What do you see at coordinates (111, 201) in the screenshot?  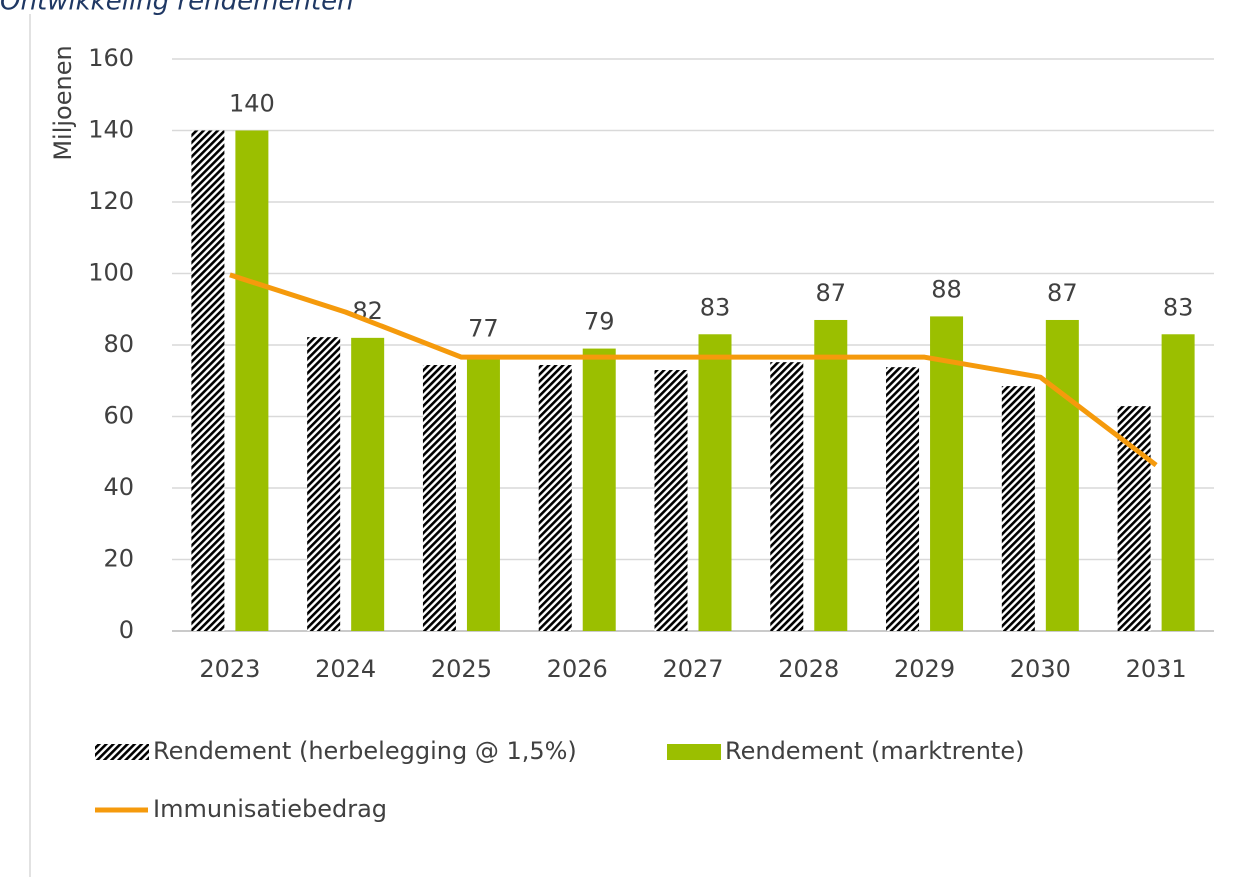 I see `y-tick-label: 120` at bounding box center [111, 201].